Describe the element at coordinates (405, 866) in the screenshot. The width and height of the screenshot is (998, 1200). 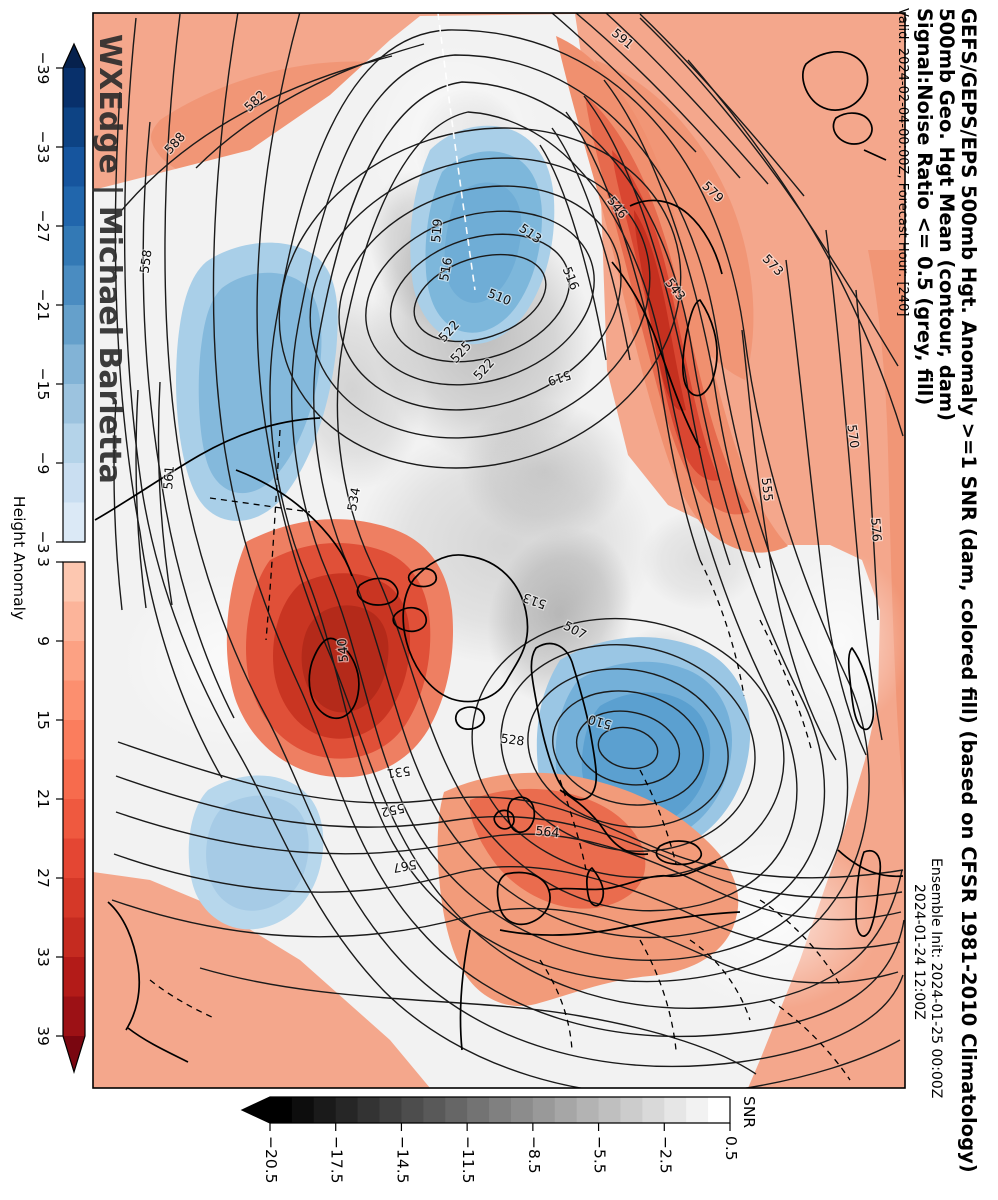
I see `svg-text: 567` at that location.